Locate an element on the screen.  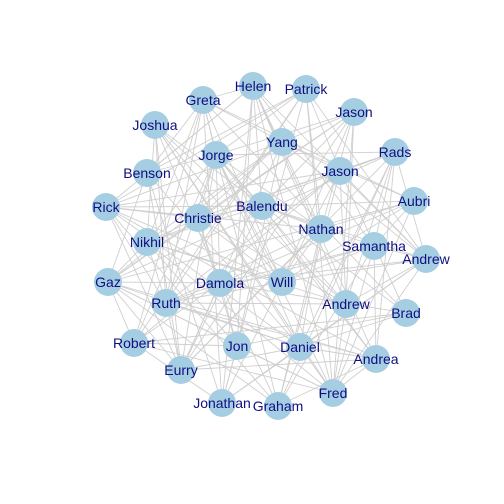
graph-node: Andrea is located at coordinates (376, 359).